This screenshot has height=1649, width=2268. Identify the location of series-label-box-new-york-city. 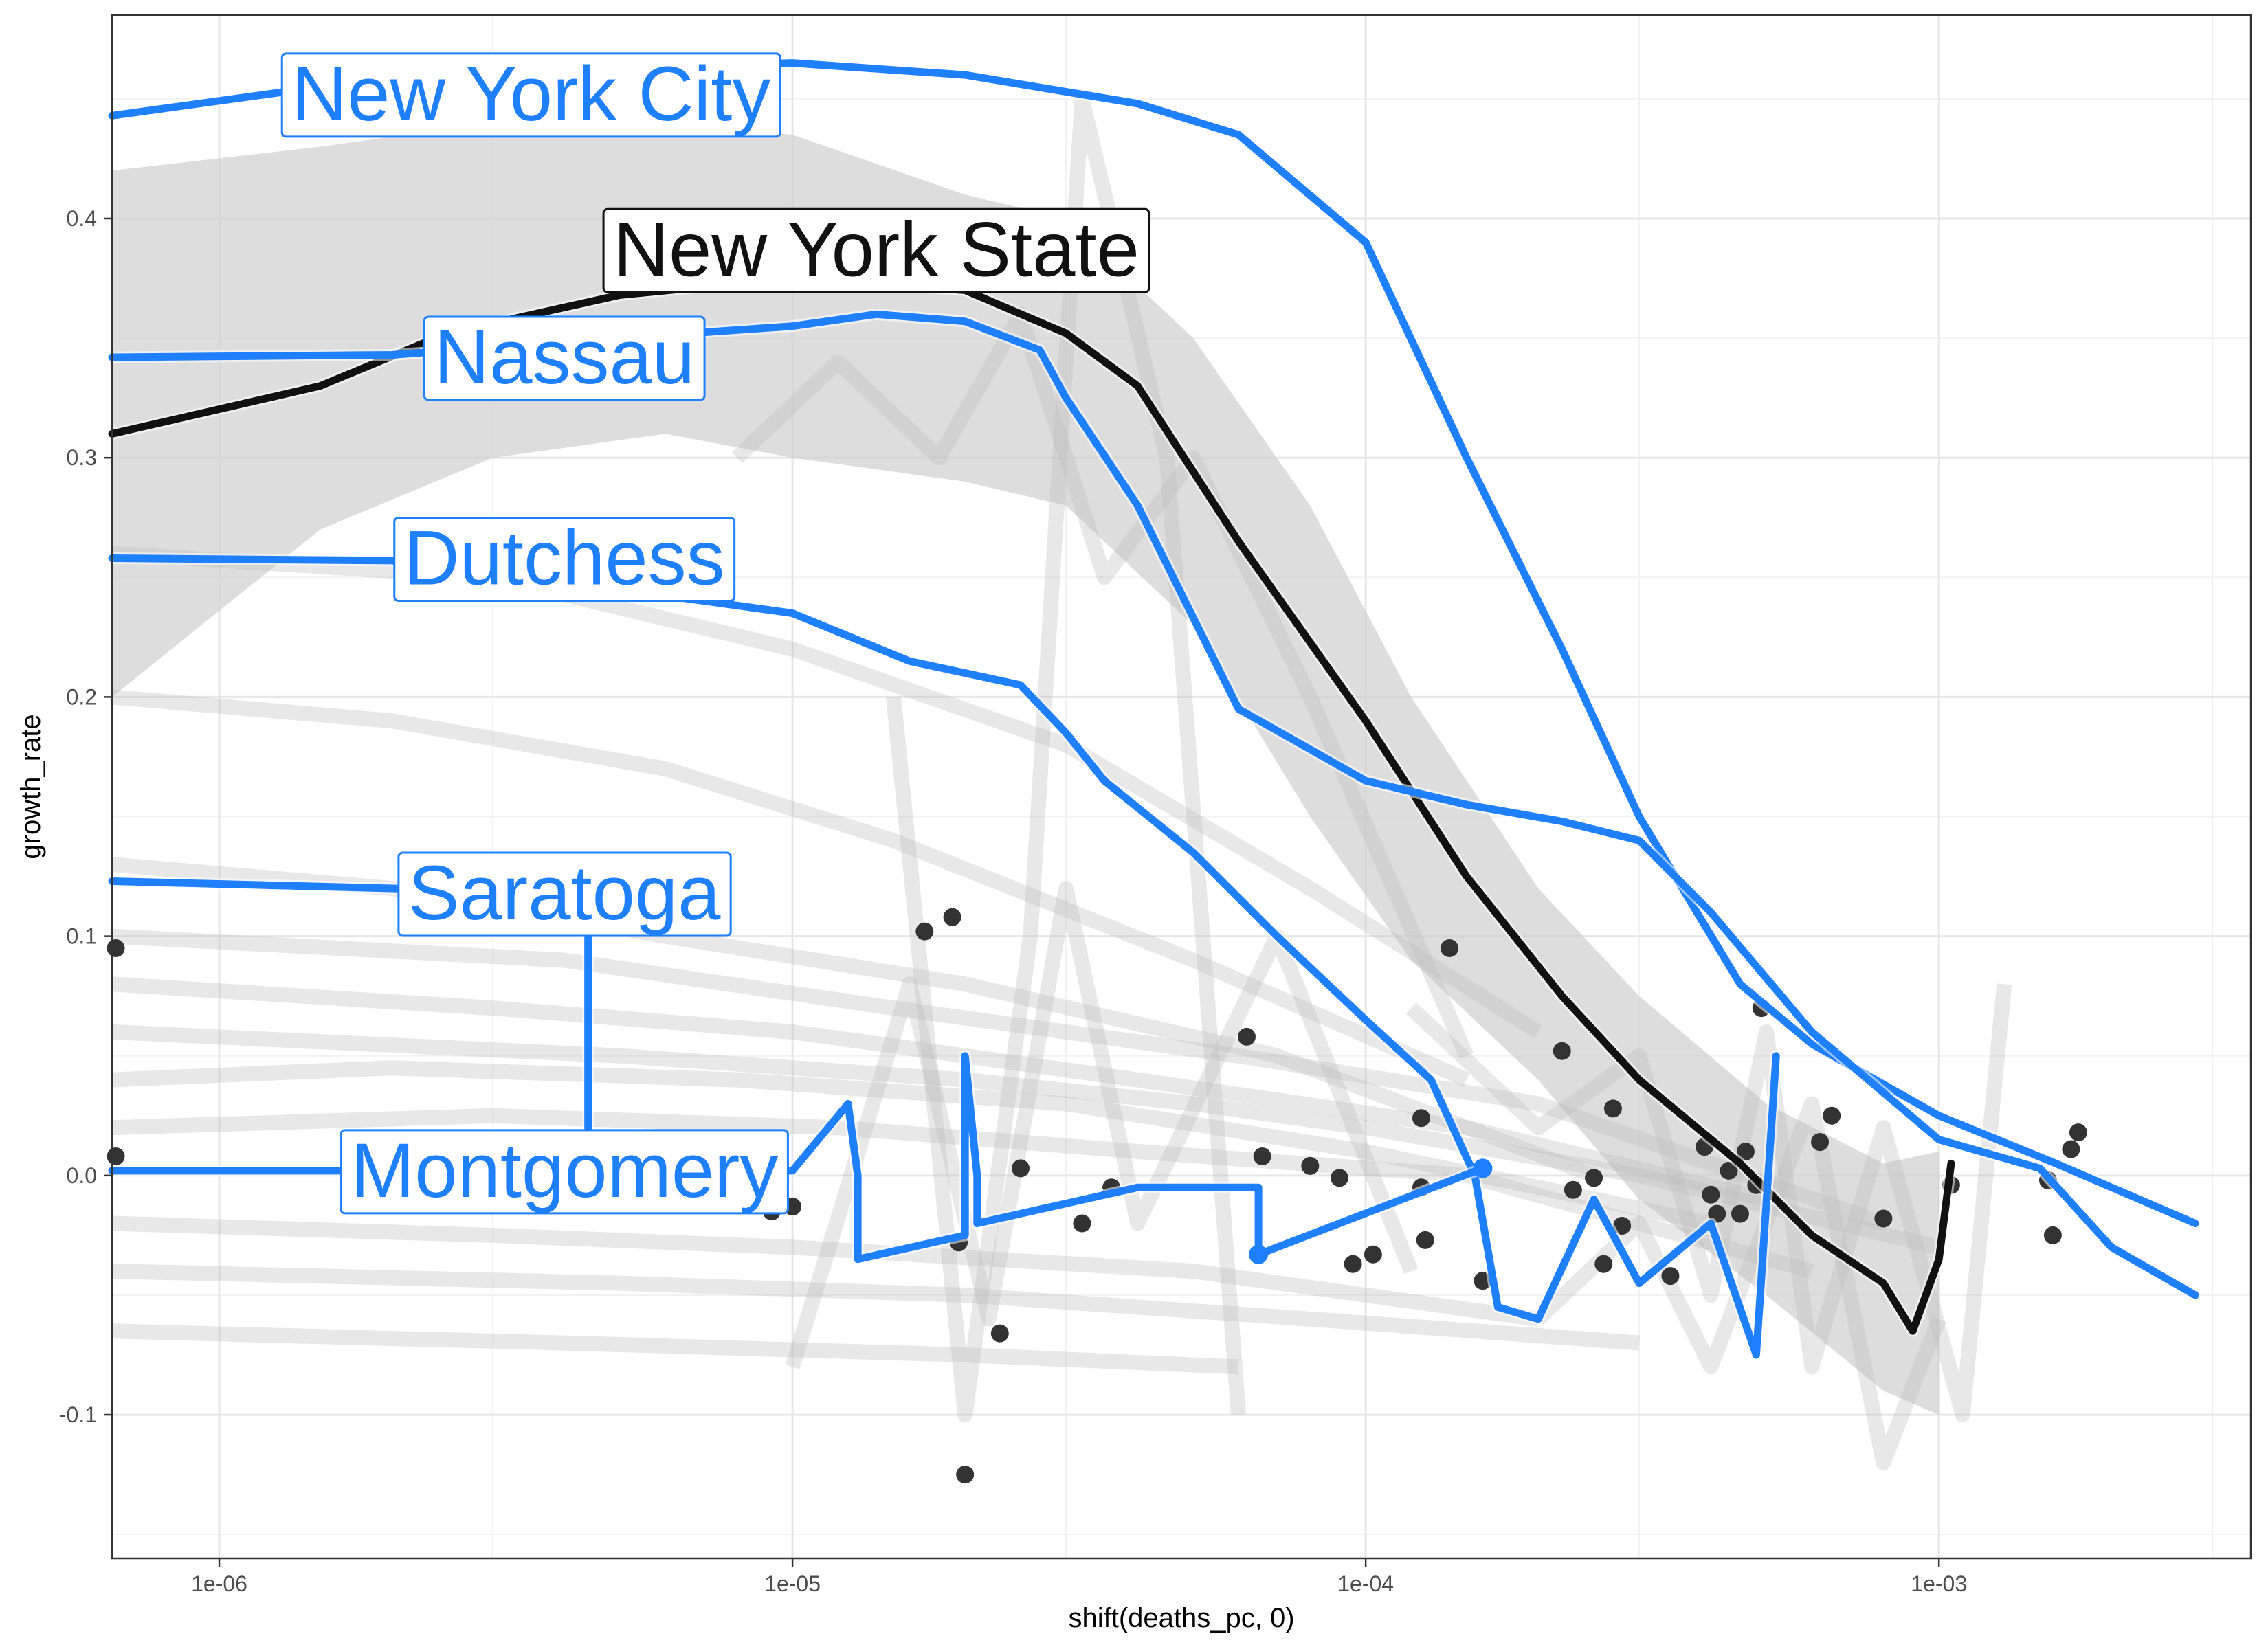
(531, 95).